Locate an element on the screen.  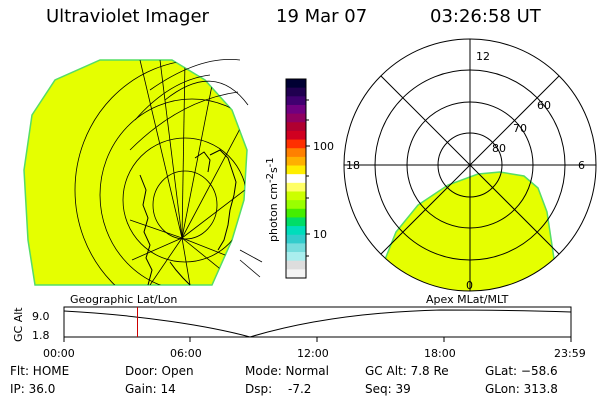
mlt-label-18: 18 is located at coordinates (353, 165).